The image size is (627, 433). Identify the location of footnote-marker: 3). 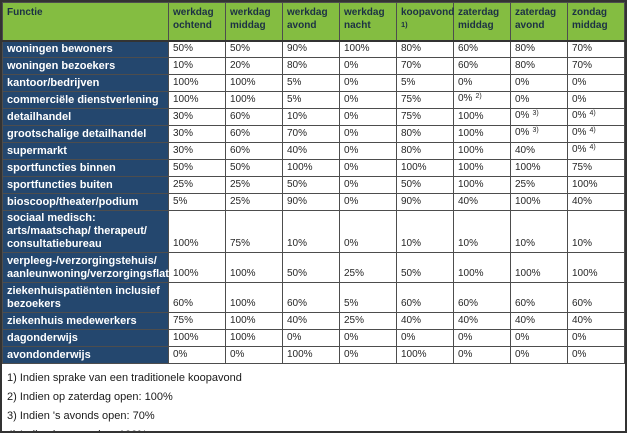
(535, 130).